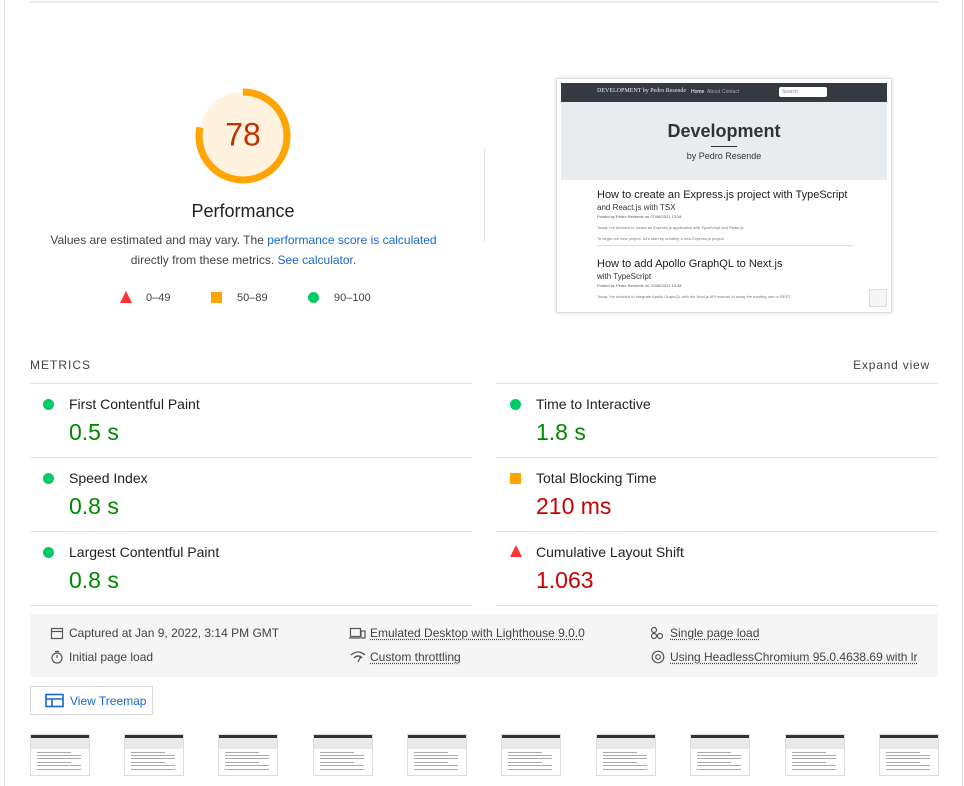 The width and height of the screenshot is (964, 786). What do you see at coordinates (657, 633) in the screenshot?
I see `load-icon` at bounding box center [657, 633].